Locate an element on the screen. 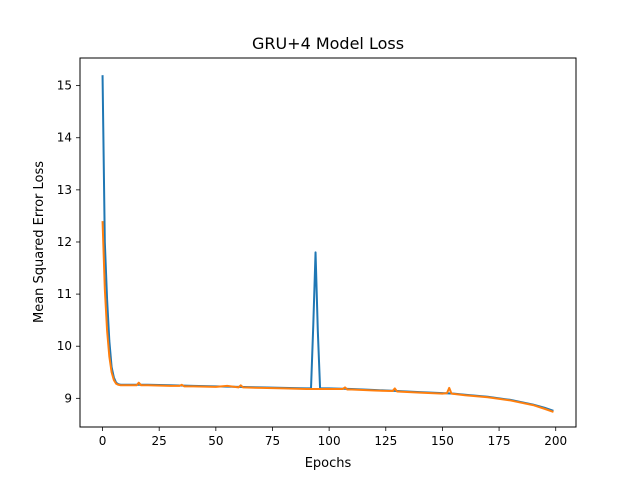 This screenshot has height=480, width=640. x-tick-label: 0 is located at coordinates (103, 441).